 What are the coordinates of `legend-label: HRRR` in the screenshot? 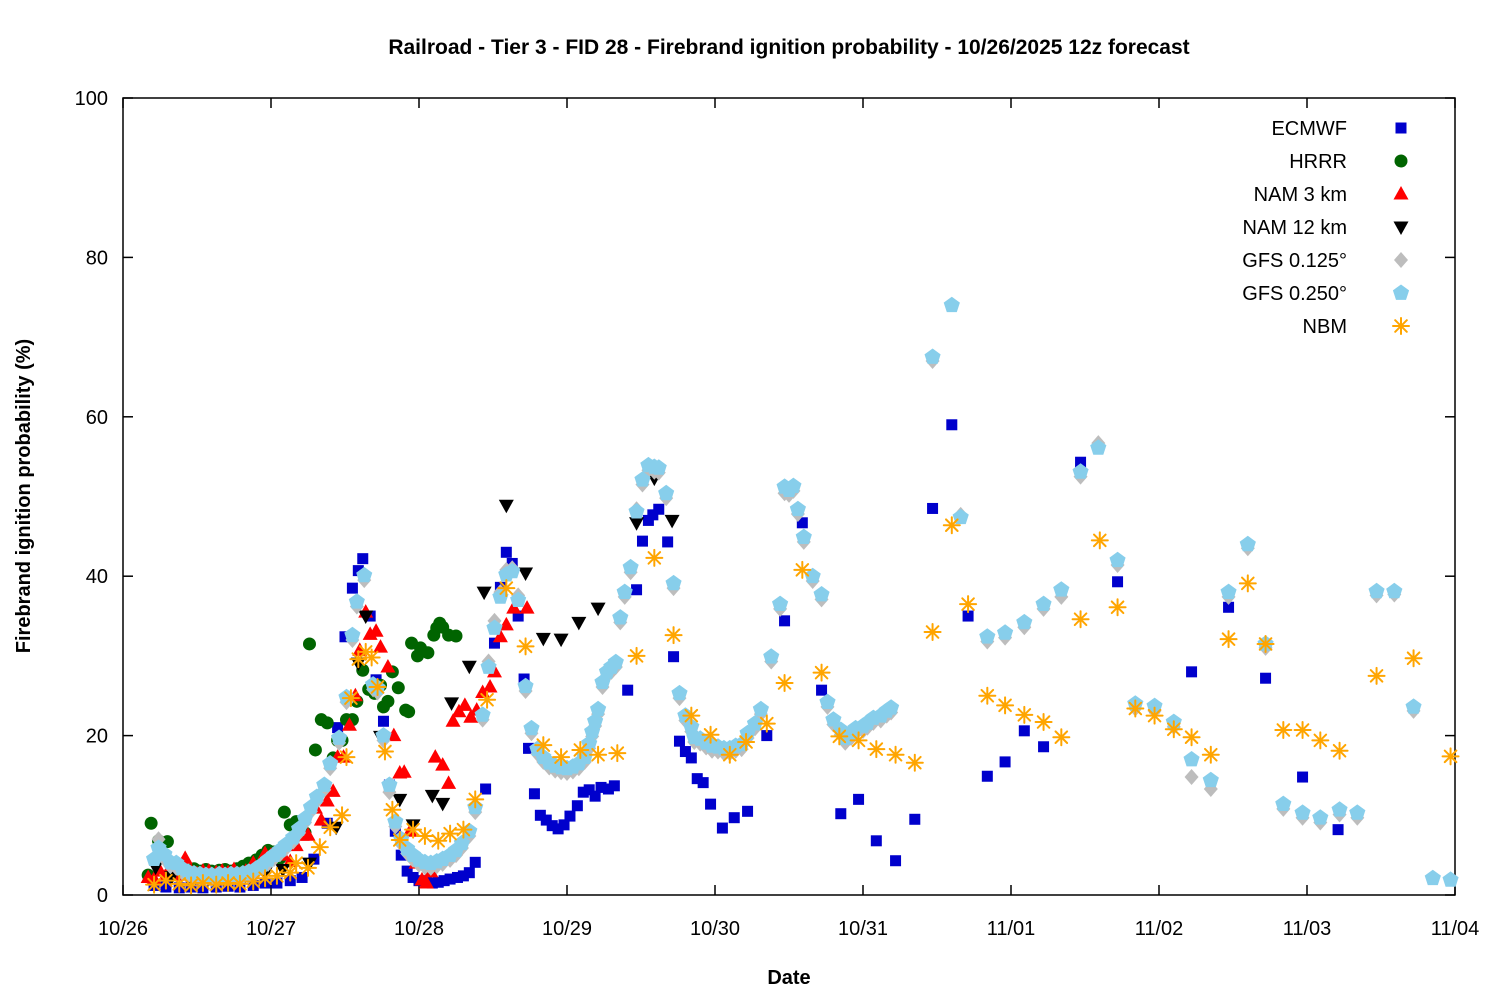 It's located at (1318, 162).